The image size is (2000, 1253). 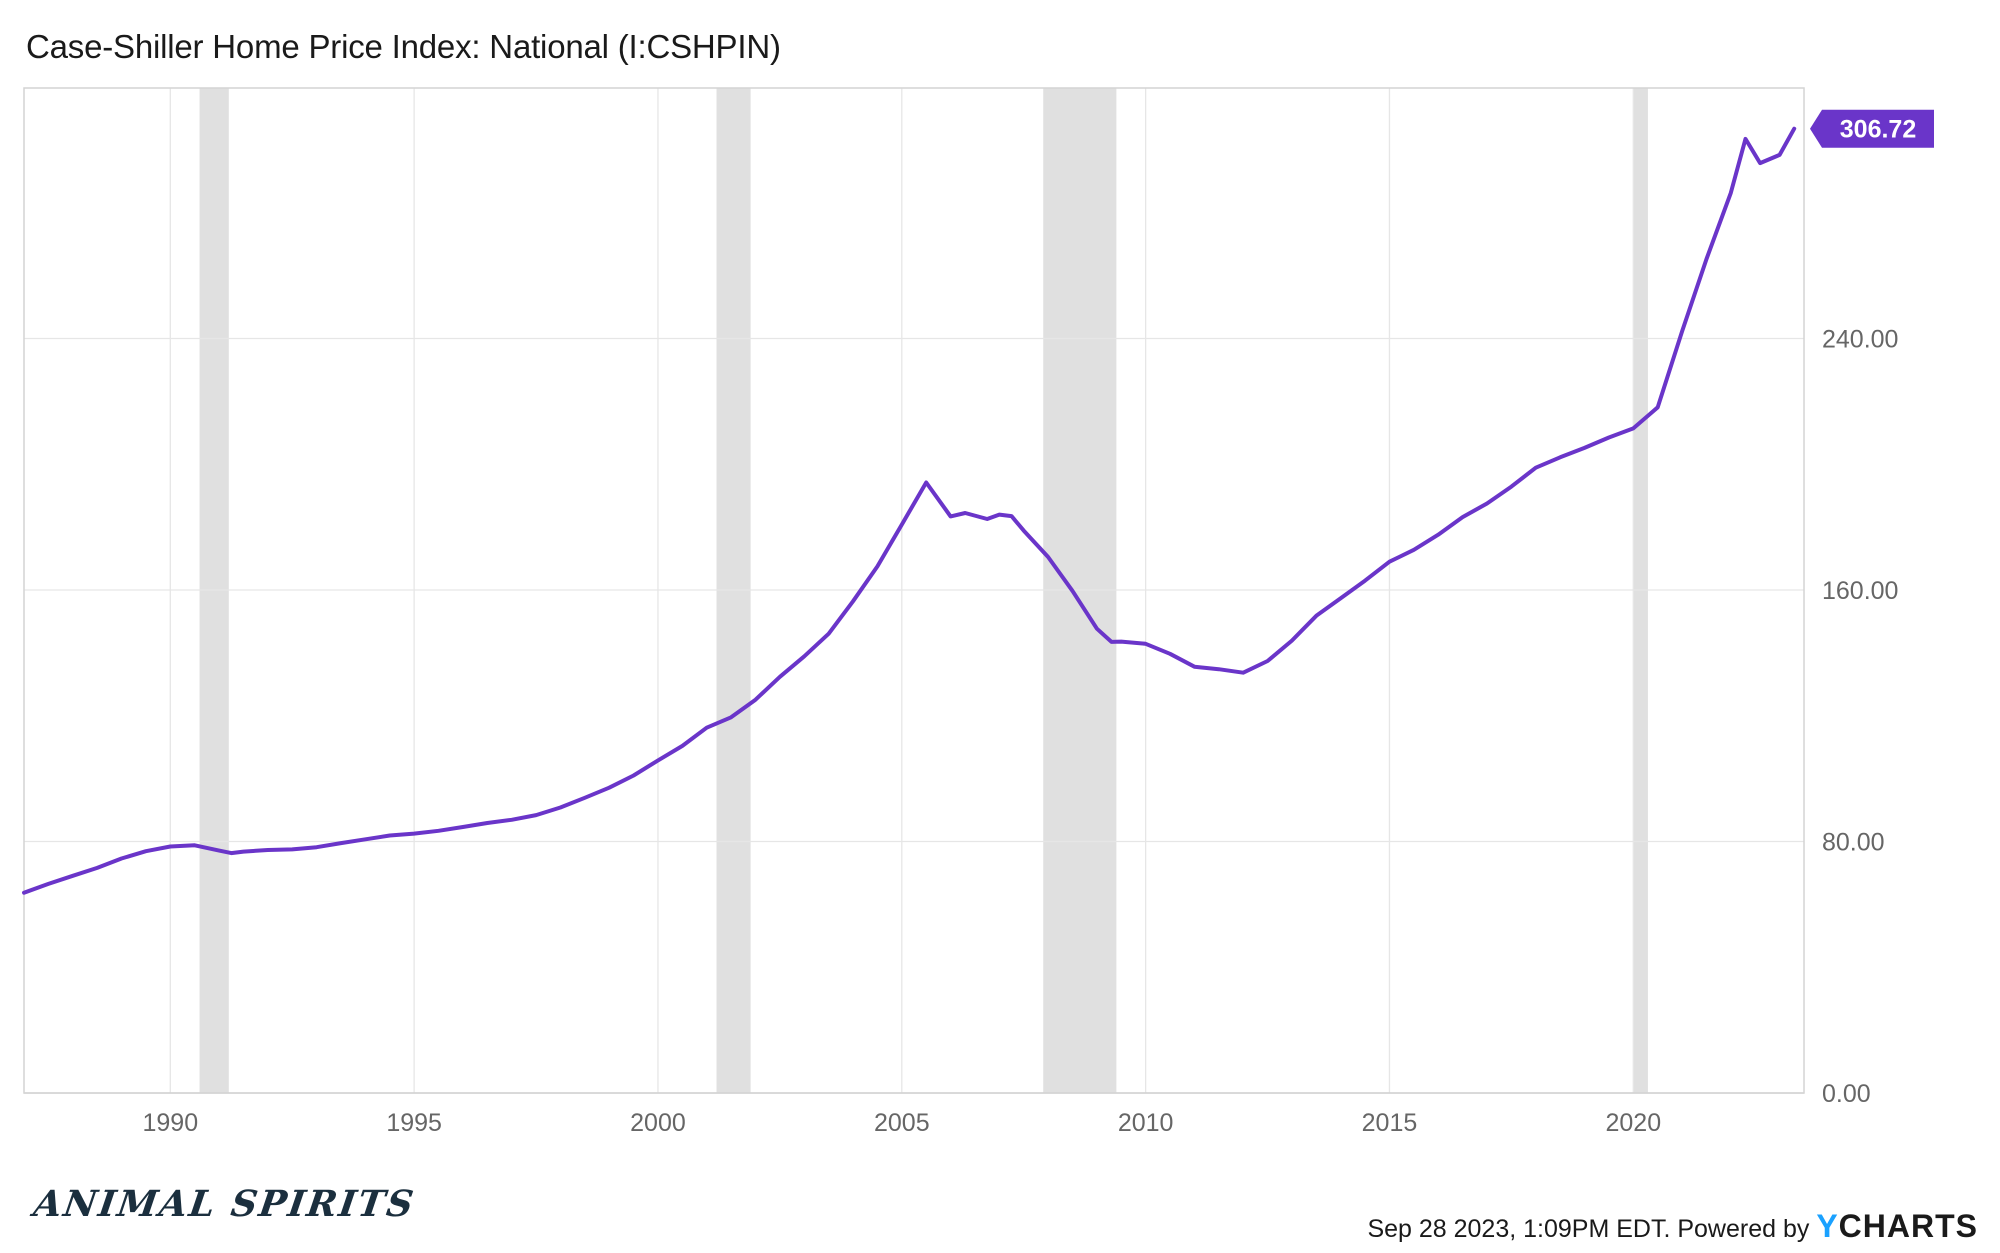 What do you see at coordinates (170, 1123) in the screenshot?
I see `x-tick-label: 1990` at bounding box center [170, 1123].